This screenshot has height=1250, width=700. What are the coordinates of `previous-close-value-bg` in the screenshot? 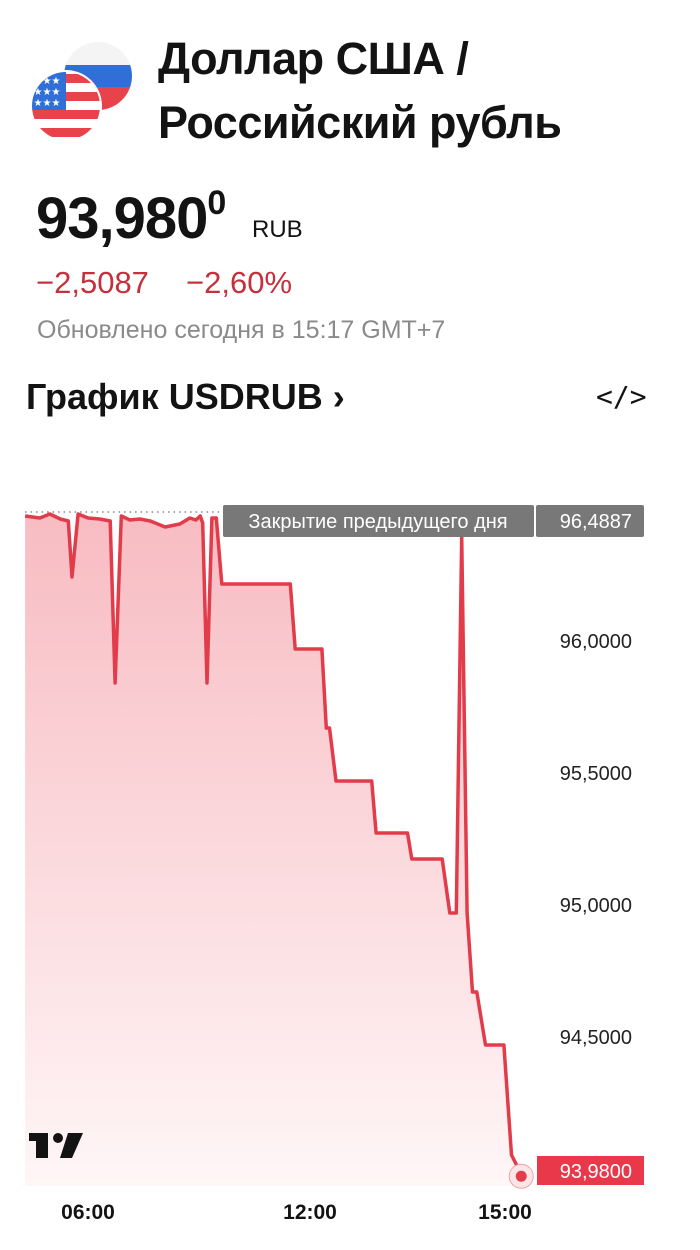 It's located at (590, 521).